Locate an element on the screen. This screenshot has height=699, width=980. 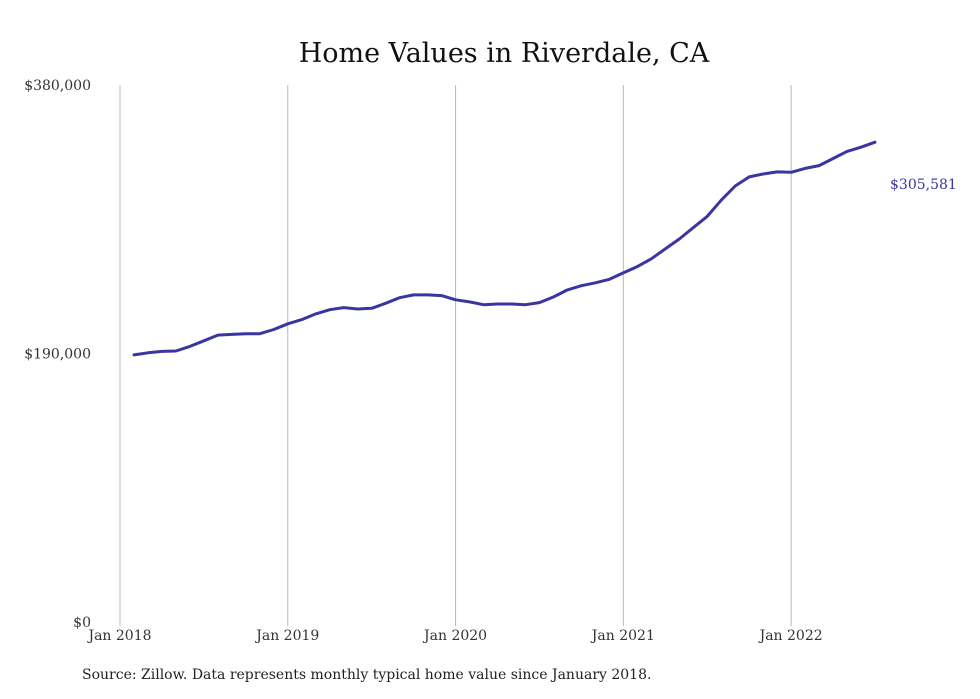
x-tick-label-0: Jan 2018 is located at coordinates (118, 636).